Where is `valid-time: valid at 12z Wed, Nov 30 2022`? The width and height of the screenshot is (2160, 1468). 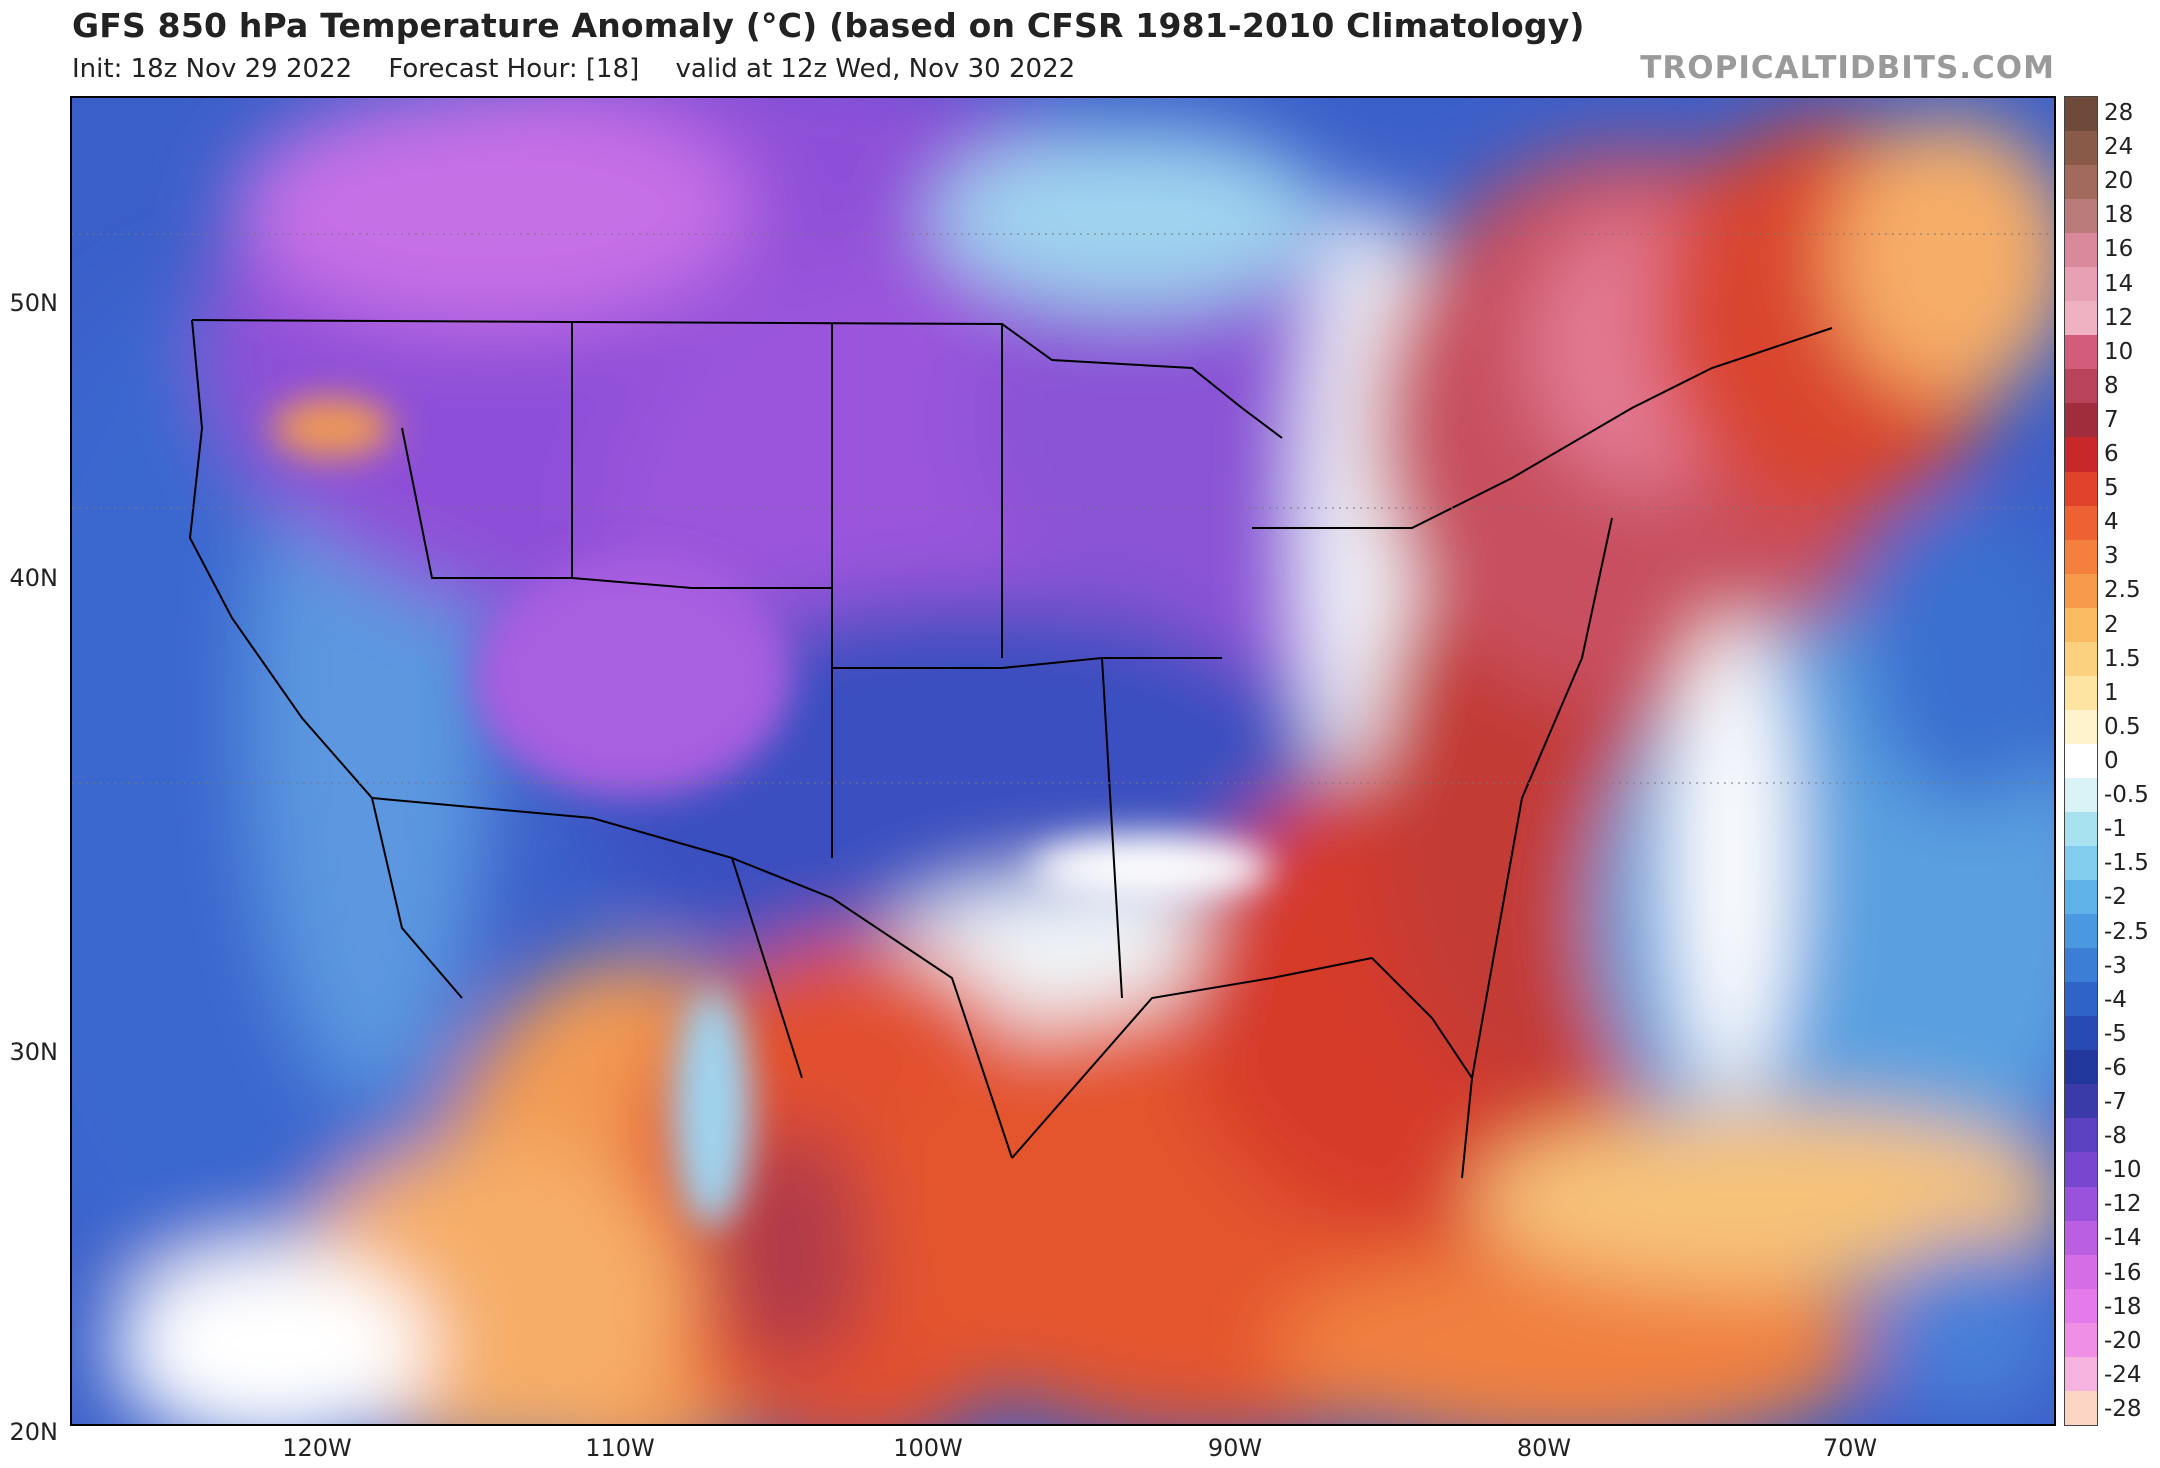 valid-time: valid at 12z Wed, Nov 30 2022 is located at coordinates (875, 69).